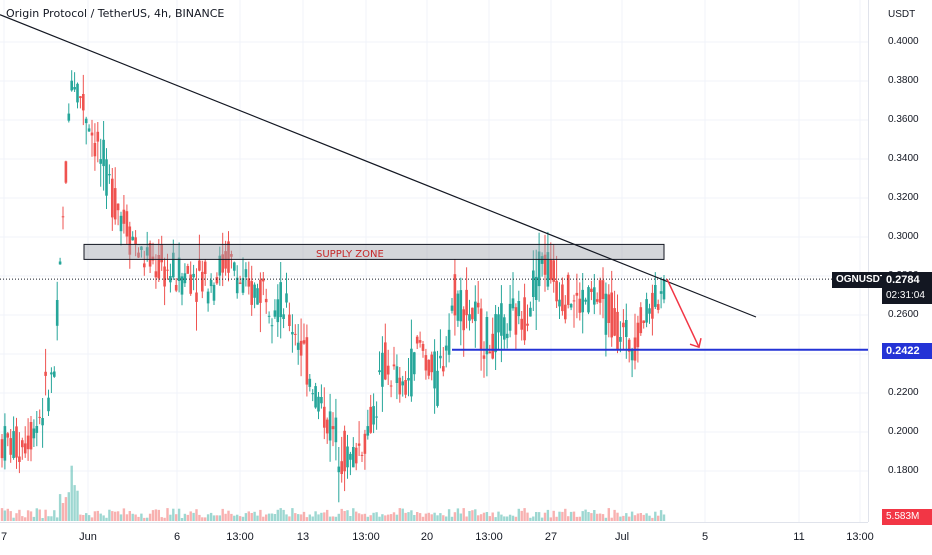  I want to click on projection-arrowhead, so click(695, 343).